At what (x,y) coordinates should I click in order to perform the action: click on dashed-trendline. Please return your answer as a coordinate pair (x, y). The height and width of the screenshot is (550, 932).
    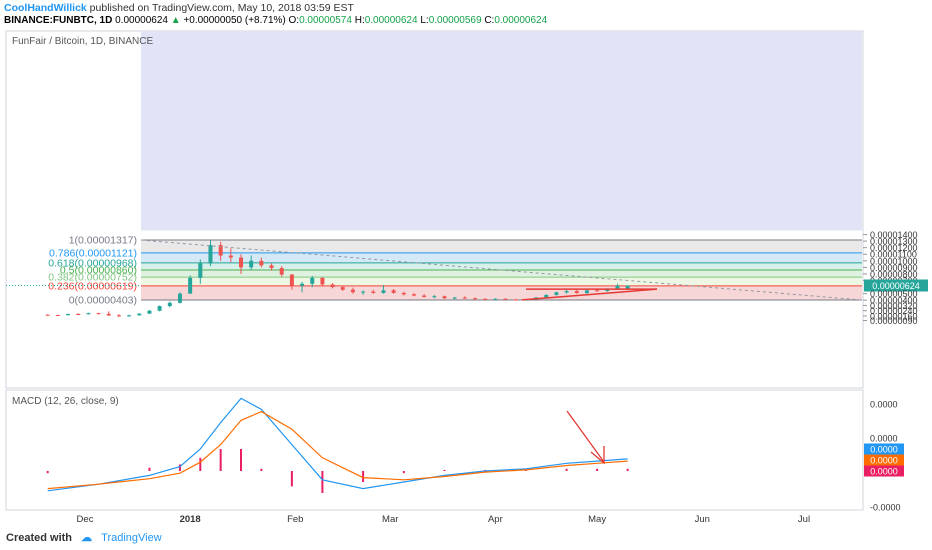
    Looking at the image, I should click on (501, 270).